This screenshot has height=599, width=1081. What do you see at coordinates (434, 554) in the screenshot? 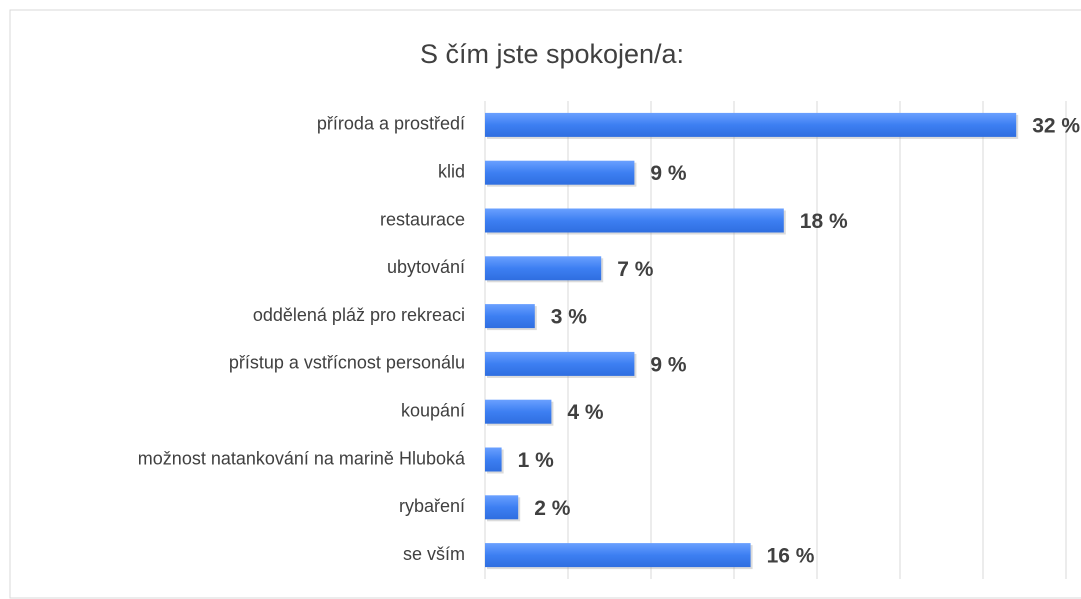
I see `y-tick-label: se vším` at bounding box center [434, 554].